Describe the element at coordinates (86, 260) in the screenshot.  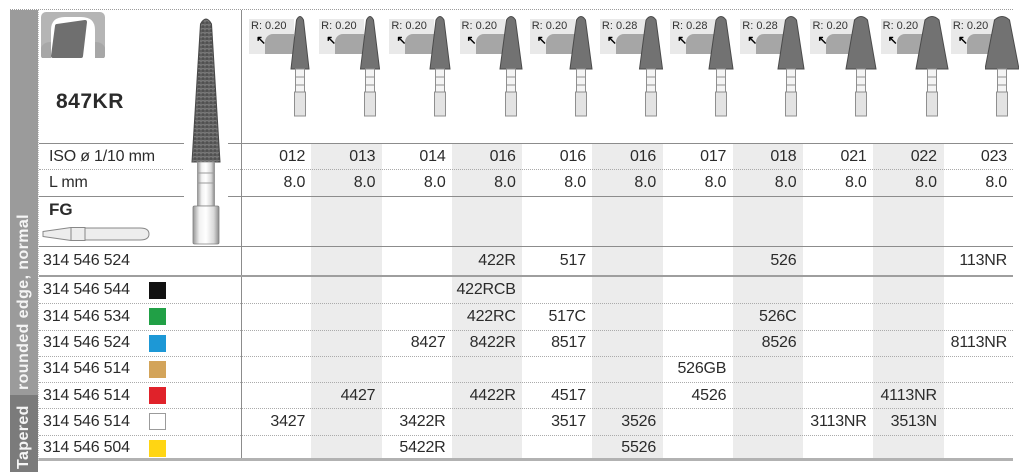
I see `order-number: 314 546 524` at that location.